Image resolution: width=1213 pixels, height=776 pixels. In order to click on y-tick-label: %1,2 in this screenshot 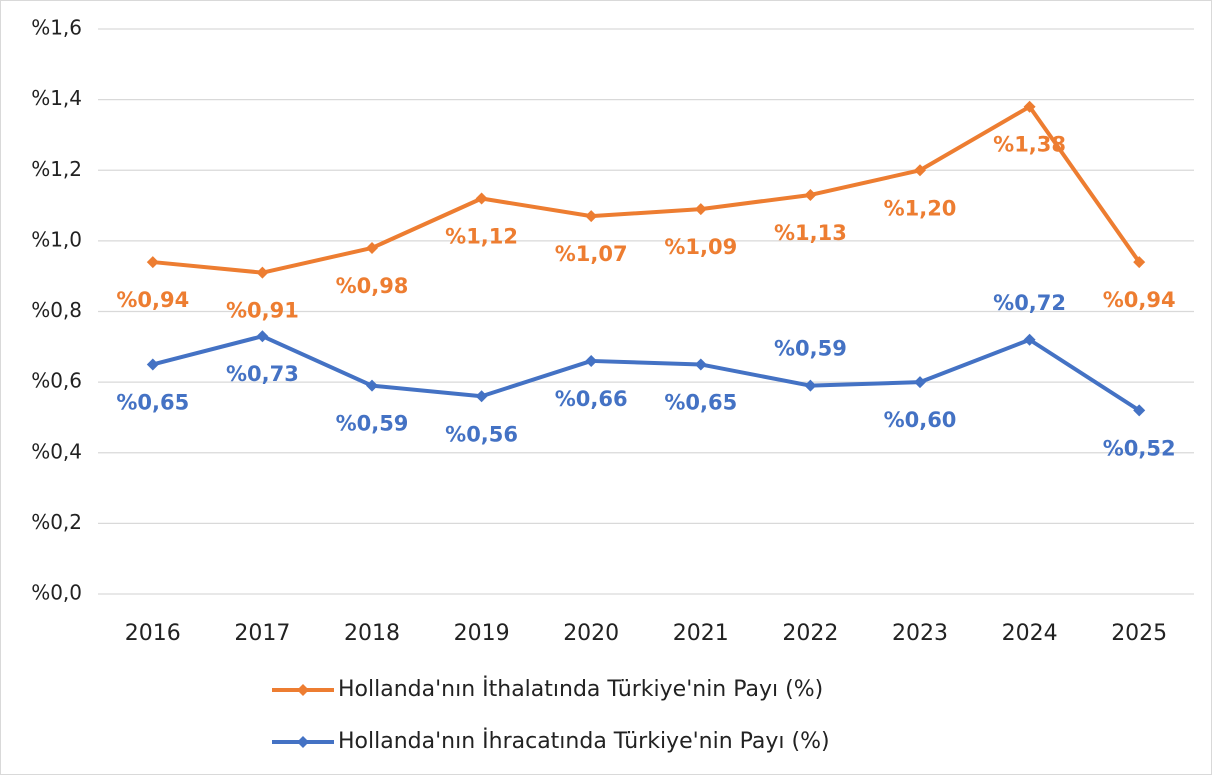, I will do `click(56, 169)`.